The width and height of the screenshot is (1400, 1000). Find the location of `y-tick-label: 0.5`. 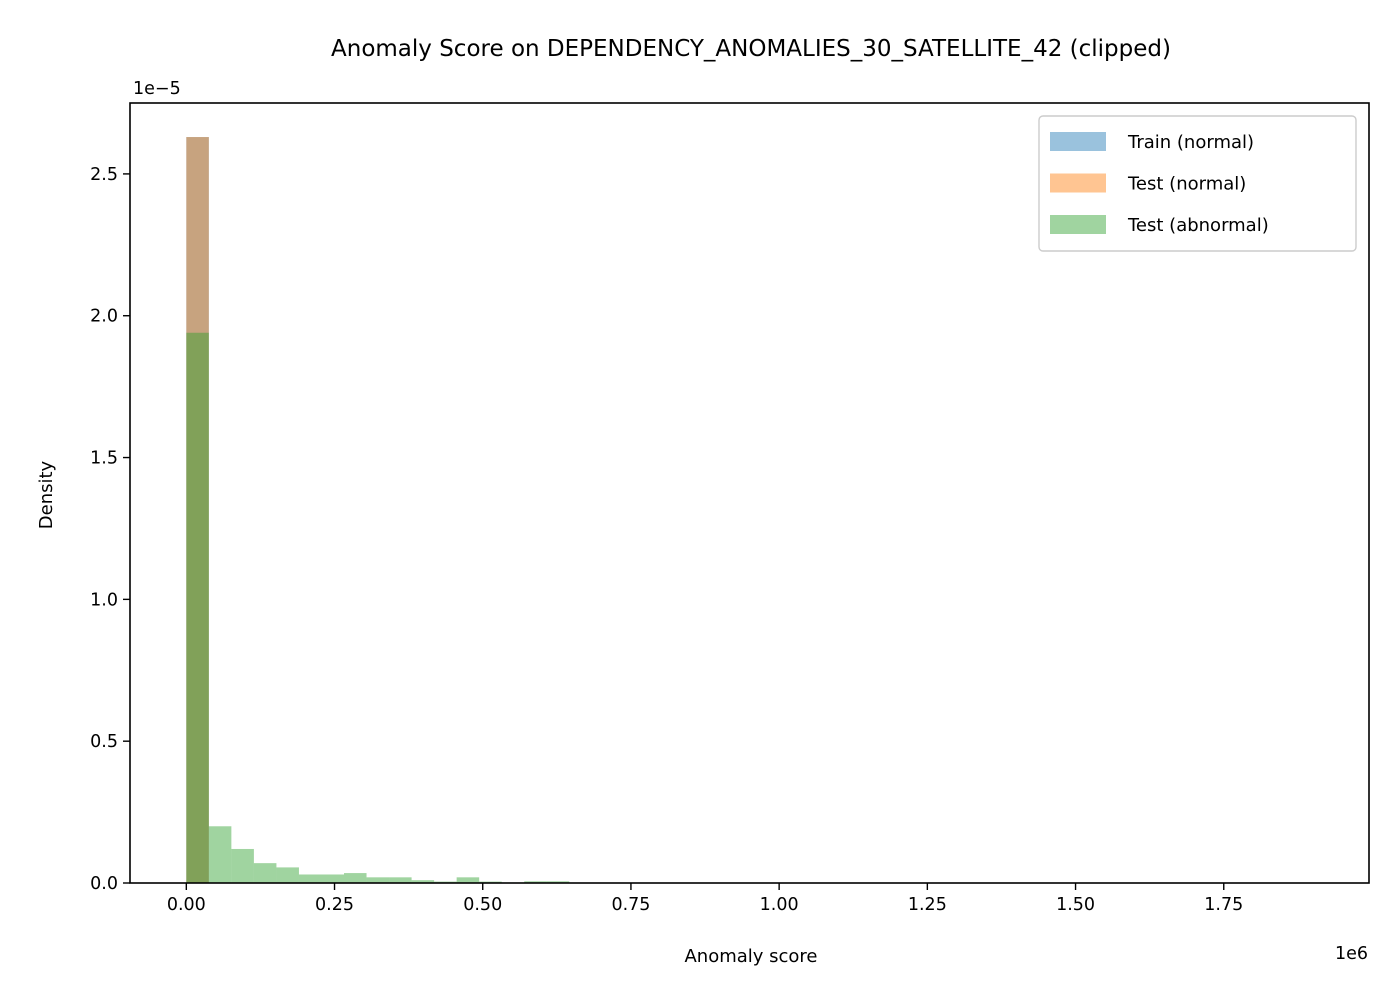

y-tick-label: 0.5 is located at coordinates (104, 742).